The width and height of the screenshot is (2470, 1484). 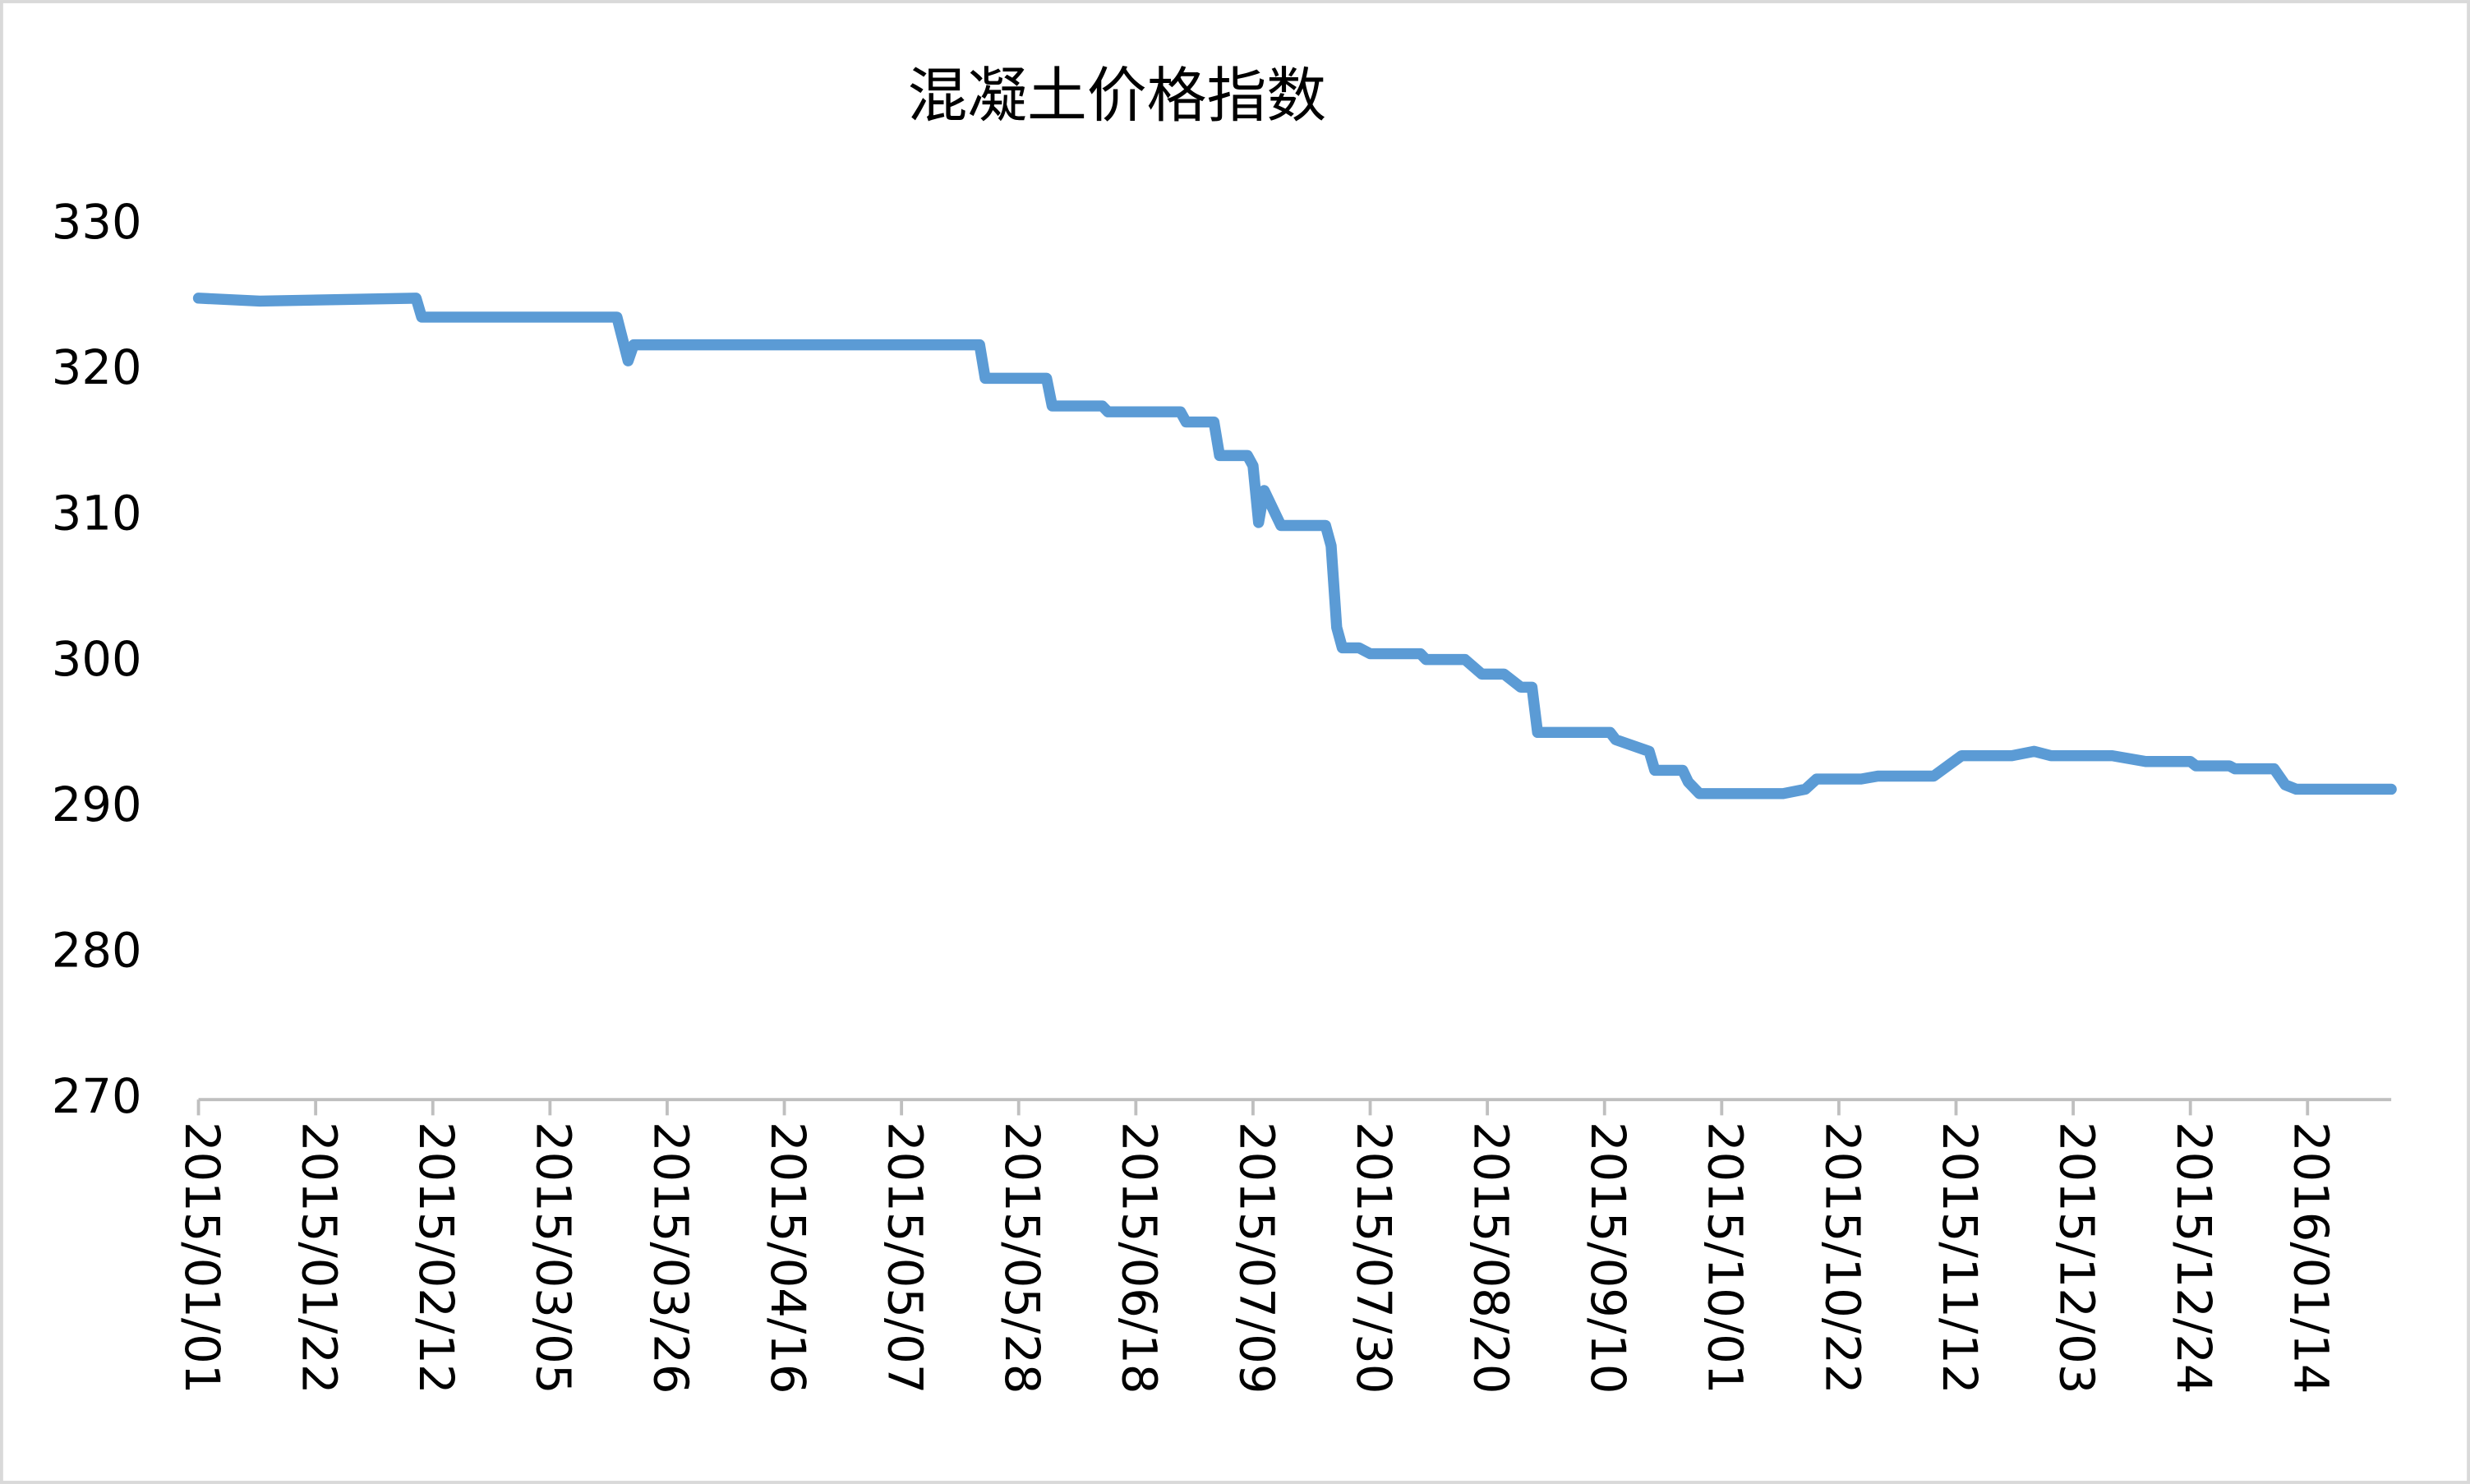 What do you see at coordinates (553, 1258) in the screenshot?
I see `x-tick-label: 2015/03/05` at bounding box center [553, 1258].